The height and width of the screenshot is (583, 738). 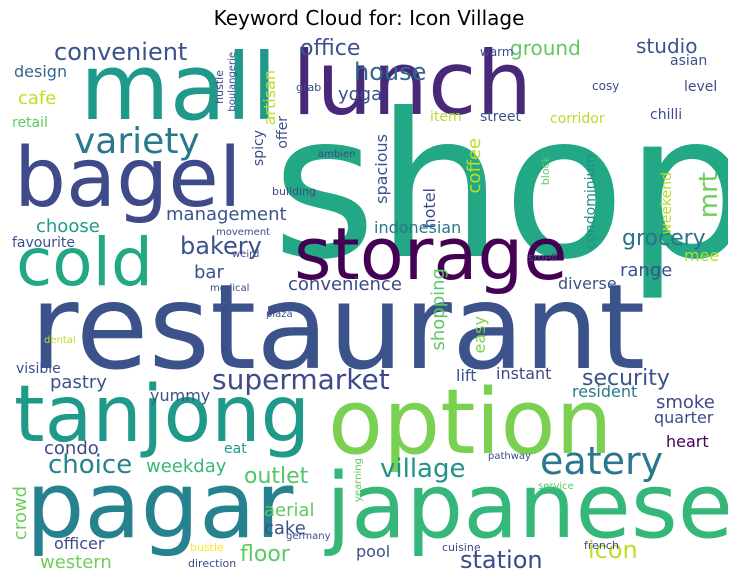 What do you see at coordinates (180, 395) in the screenshot?
I see `word-yummy: yummy` at bounding box center [180, 395].